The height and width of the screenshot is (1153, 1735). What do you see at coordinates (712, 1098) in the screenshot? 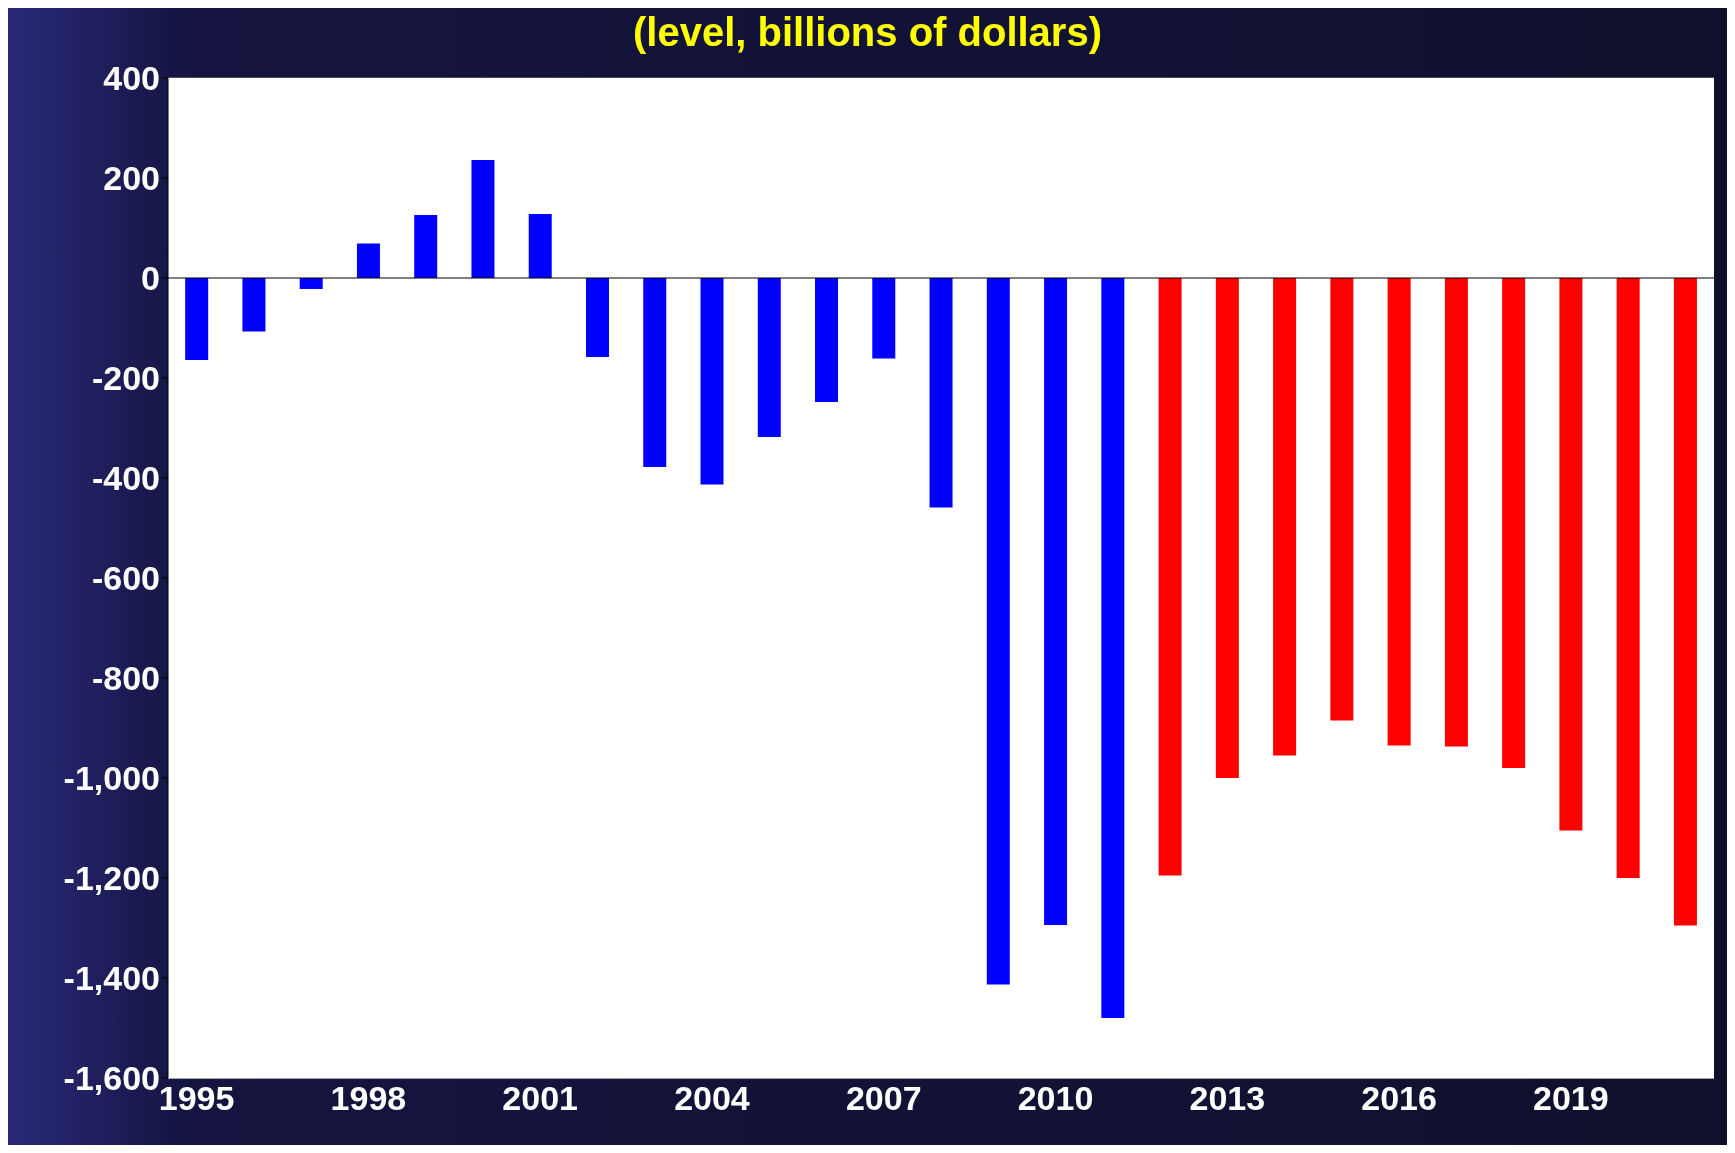
I see `x-tick-label: 2004` at bounding box center [712, 1098].